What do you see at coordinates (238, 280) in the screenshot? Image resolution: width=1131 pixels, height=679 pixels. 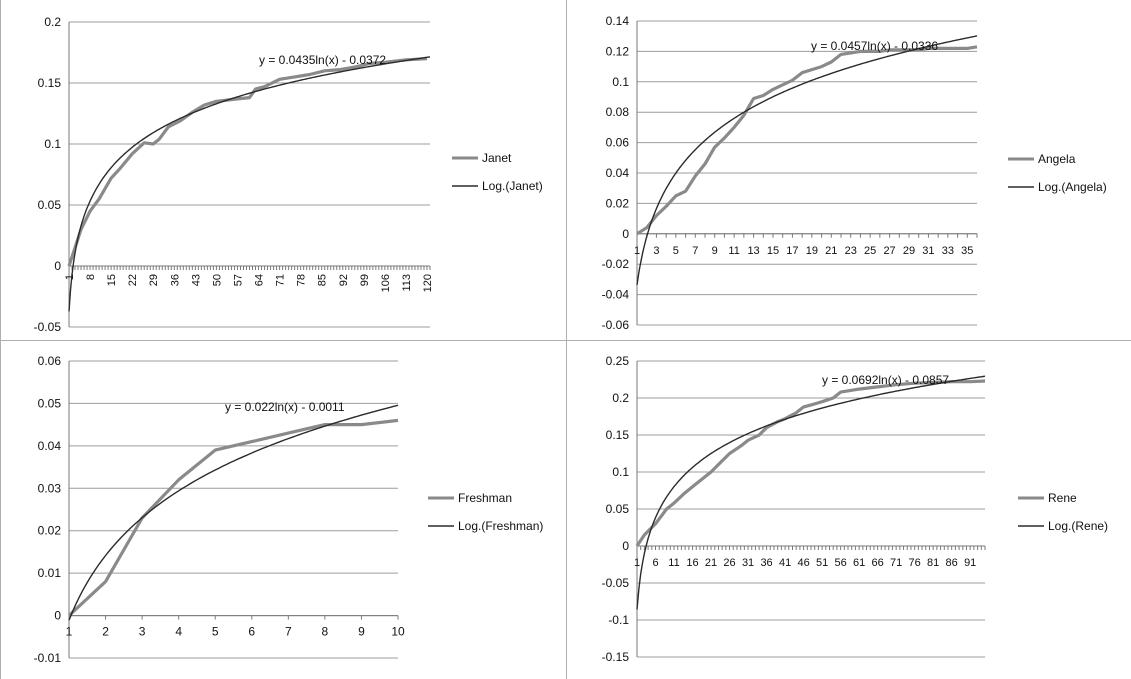 I see `x-tick-label: 57` at bounding box center [238, 280].